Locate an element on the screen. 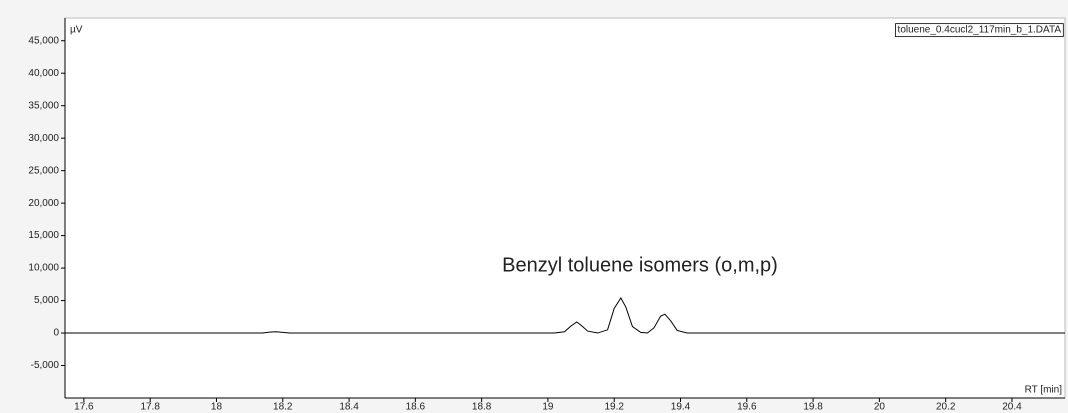 The height and width of the screenshot is (413, 1068). y-tick-label: 20,000 is located at coordinates (43, 203).